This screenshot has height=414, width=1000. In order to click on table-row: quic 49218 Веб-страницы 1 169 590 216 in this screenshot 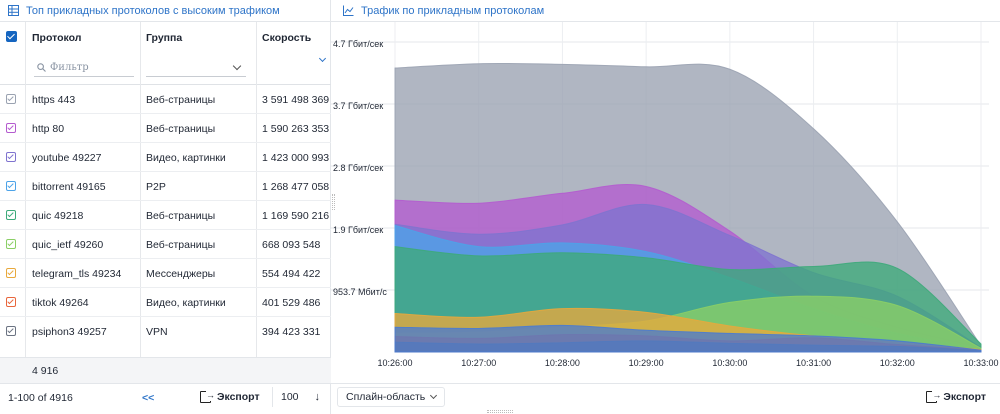, I will do `click(165, 215)`.